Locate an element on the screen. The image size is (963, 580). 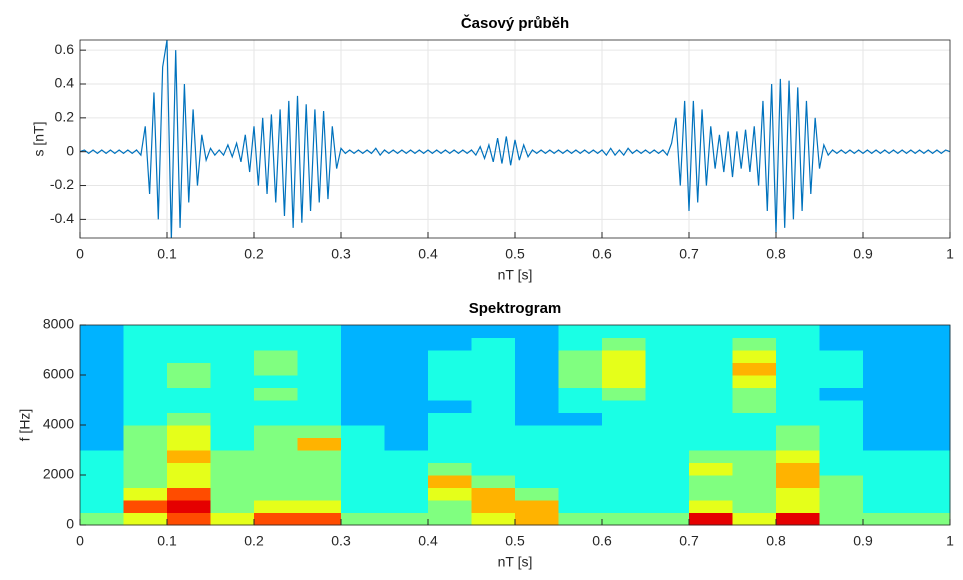
y-tick-label: 0 is located at coordinates (70, 524).